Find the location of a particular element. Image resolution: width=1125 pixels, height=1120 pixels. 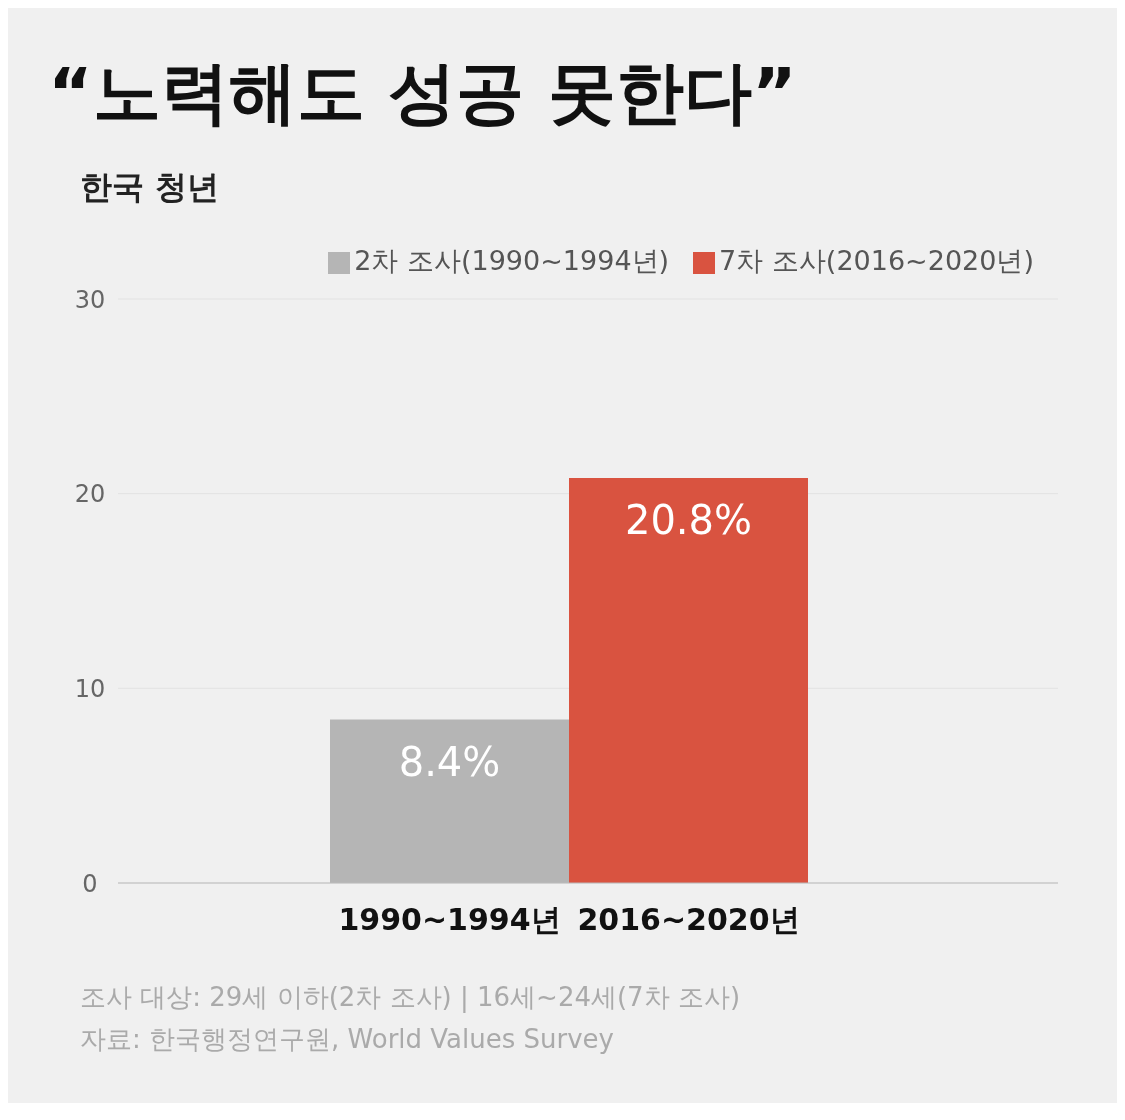

data-label: 8.4% is located at coordinates (449, 761).